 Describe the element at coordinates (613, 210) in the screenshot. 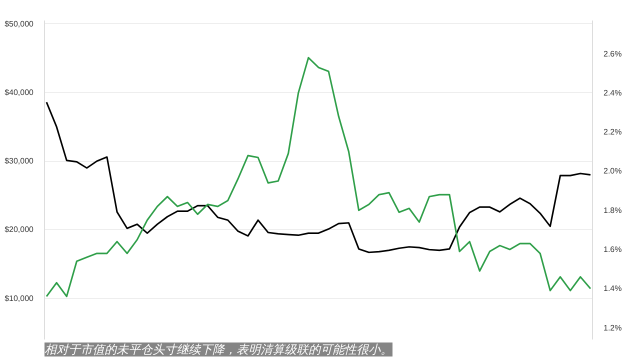

I see `y2-tick-label: 1.8%` at that location.